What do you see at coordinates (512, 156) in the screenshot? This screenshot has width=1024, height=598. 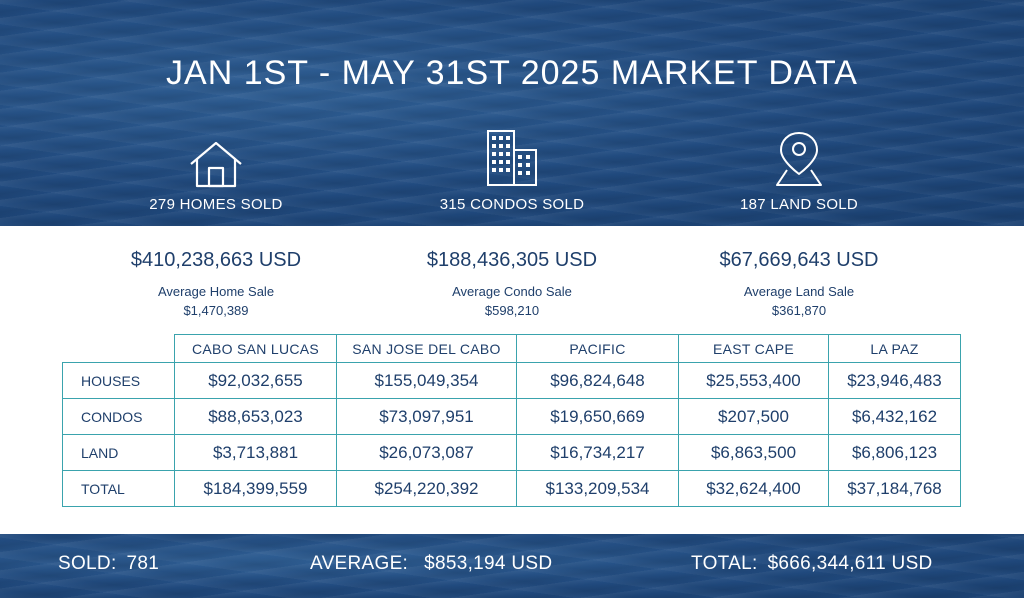 I see `buildings-icon` at bounding box center [512, 156].